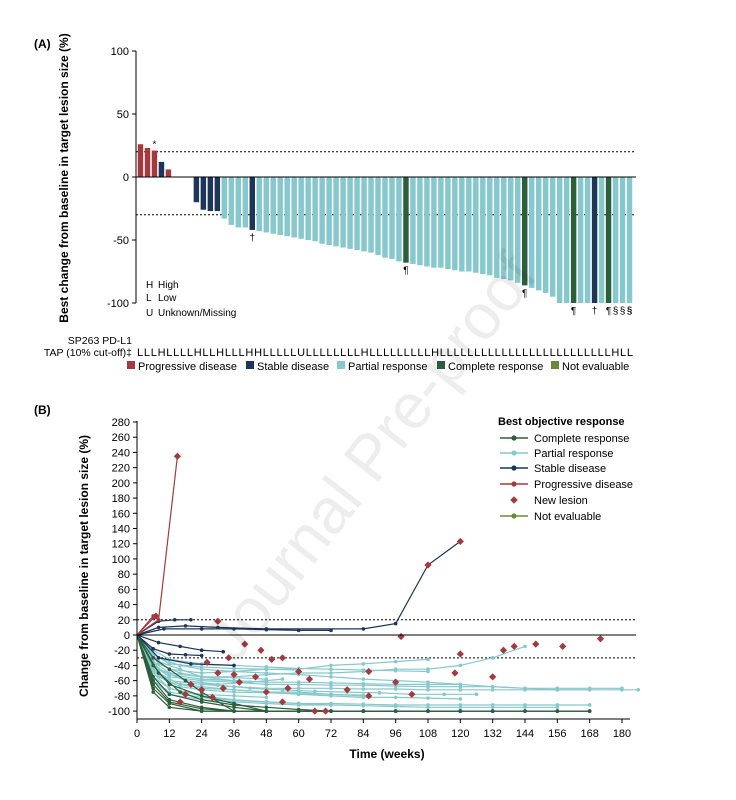 This screenshot has height=800, width=736. I want to click on panel-b-x-tick-label: 156, so click(557, 734).